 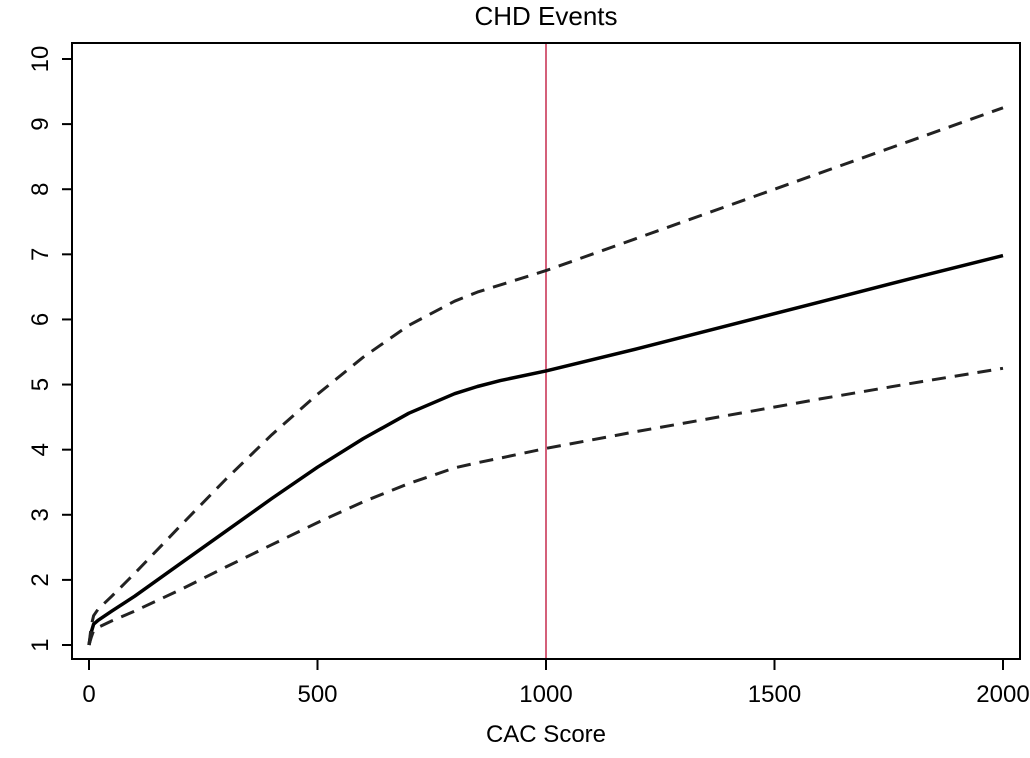 What do you see at coordinates (88, 694) in the screenshot?
I see `x-tick-label: 0` at bounding box center [88, 694].